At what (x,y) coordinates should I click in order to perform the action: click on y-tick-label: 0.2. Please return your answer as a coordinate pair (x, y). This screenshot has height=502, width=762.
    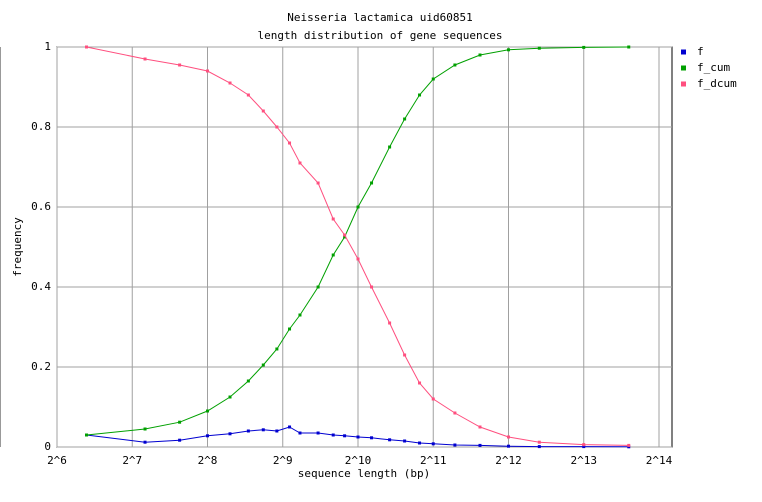
    Looking at the image, I should click on (41, 366).